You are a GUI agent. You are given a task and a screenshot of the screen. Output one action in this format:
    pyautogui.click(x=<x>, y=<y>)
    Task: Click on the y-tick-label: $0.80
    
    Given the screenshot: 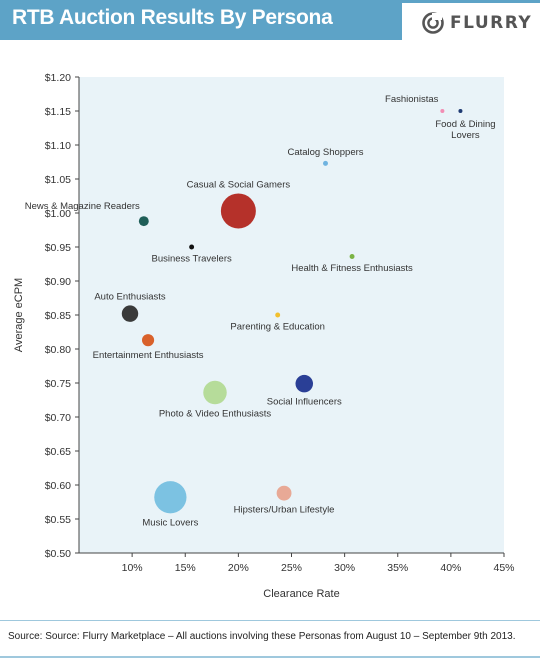 What is the action you would take?
    pyautogui.click(x=58, y=350)
    